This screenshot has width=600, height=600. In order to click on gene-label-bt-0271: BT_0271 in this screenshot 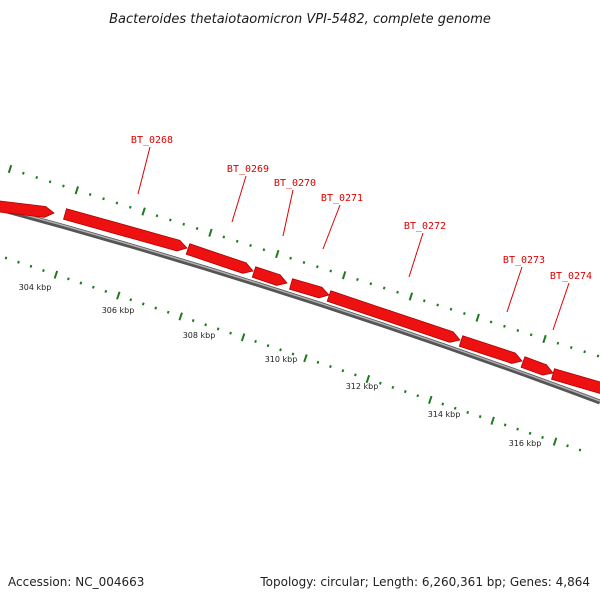, I will do `click(342, 198)`.